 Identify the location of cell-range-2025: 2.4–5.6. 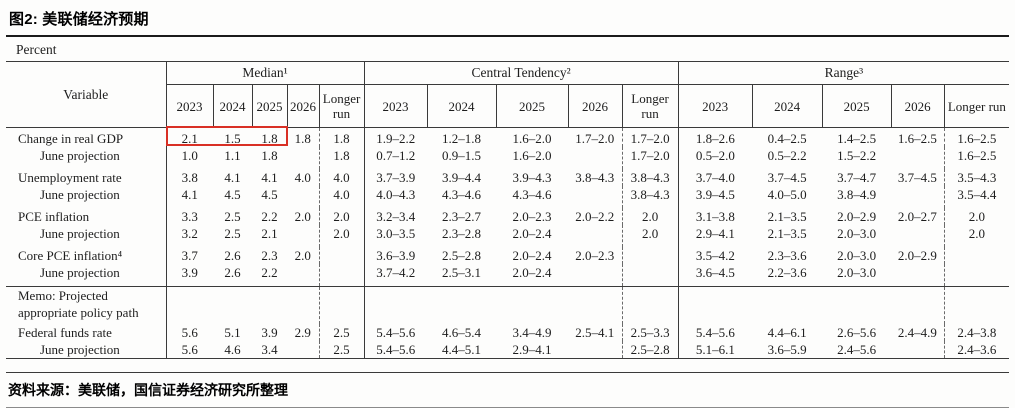
(857, 349).